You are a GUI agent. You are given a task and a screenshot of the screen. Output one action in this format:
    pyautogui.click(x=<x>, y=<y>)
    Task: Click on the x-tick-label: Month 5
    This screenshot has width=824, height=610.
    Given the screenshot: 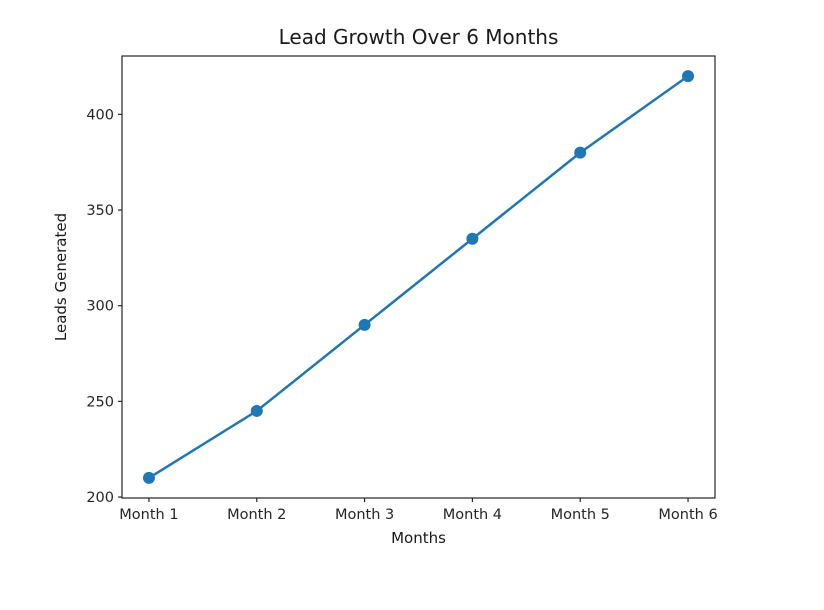 What is the action you would take?
    pyautogui.click(x=580, y=515)
    